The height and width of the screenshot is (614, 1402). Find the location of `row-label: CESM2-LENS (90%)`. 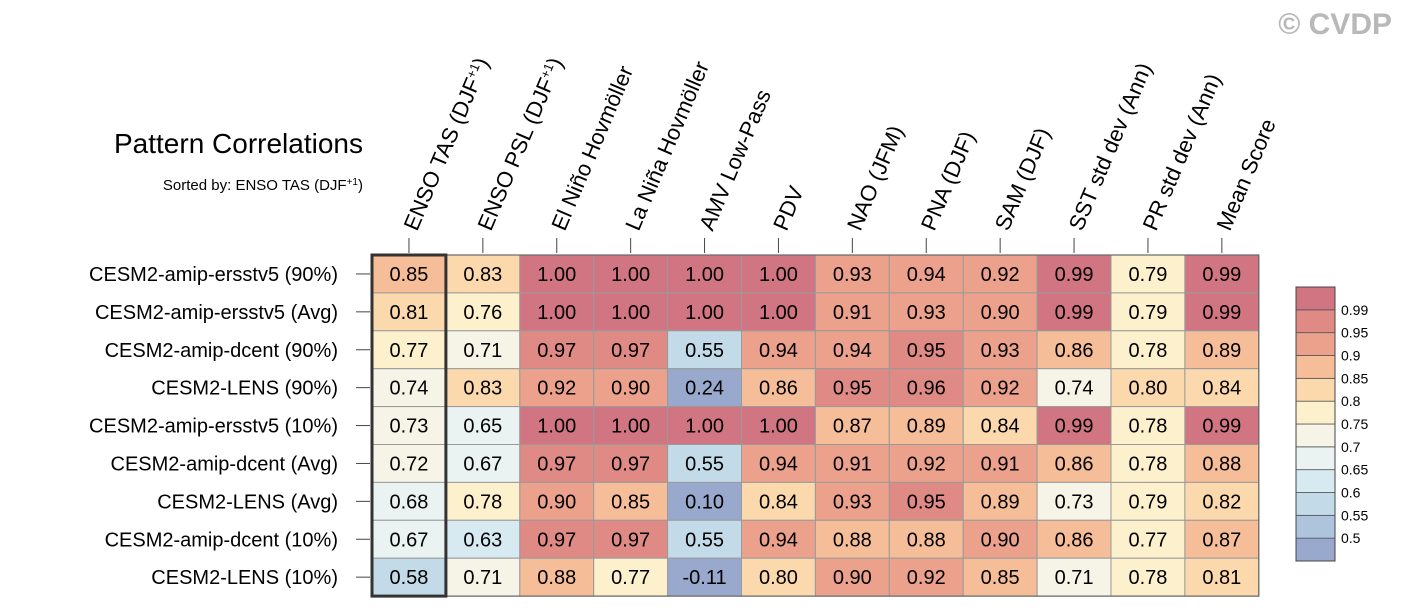

row-label: CESM2-LENS (90%) is located at coordinates (244, 389).